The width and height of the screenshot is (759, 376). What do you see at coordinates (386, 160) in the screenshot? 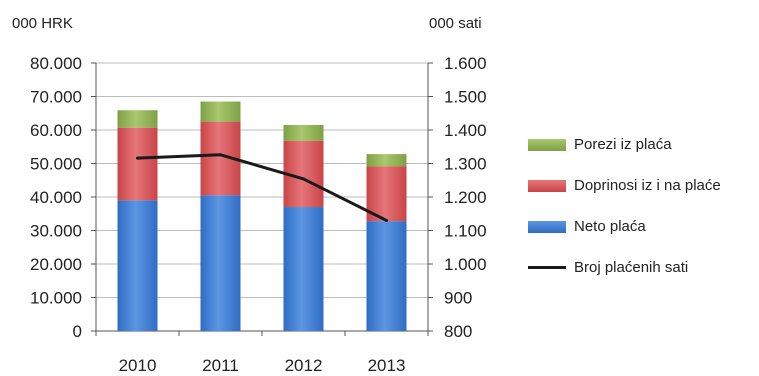
I see `bar-2013-porezi-iz-pla-a` at bounding box center [386, 160].